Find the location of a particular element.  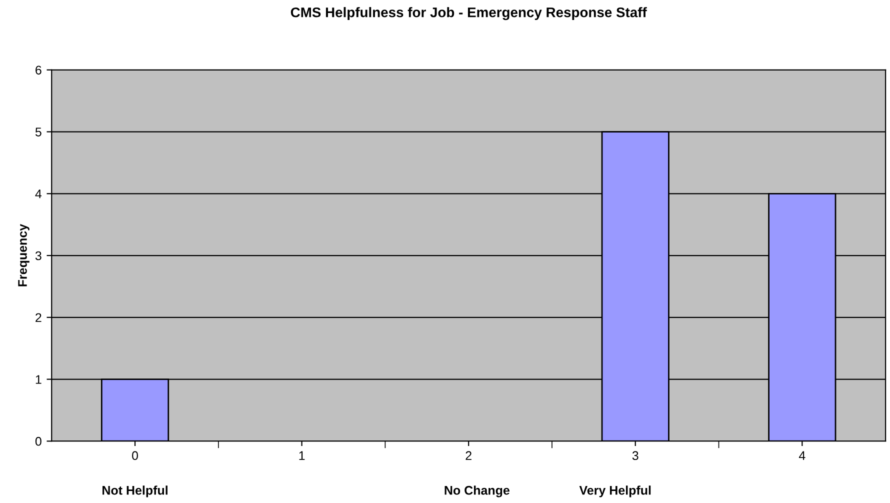

y-tick-label: 2 is located at coordinates (39, 317).